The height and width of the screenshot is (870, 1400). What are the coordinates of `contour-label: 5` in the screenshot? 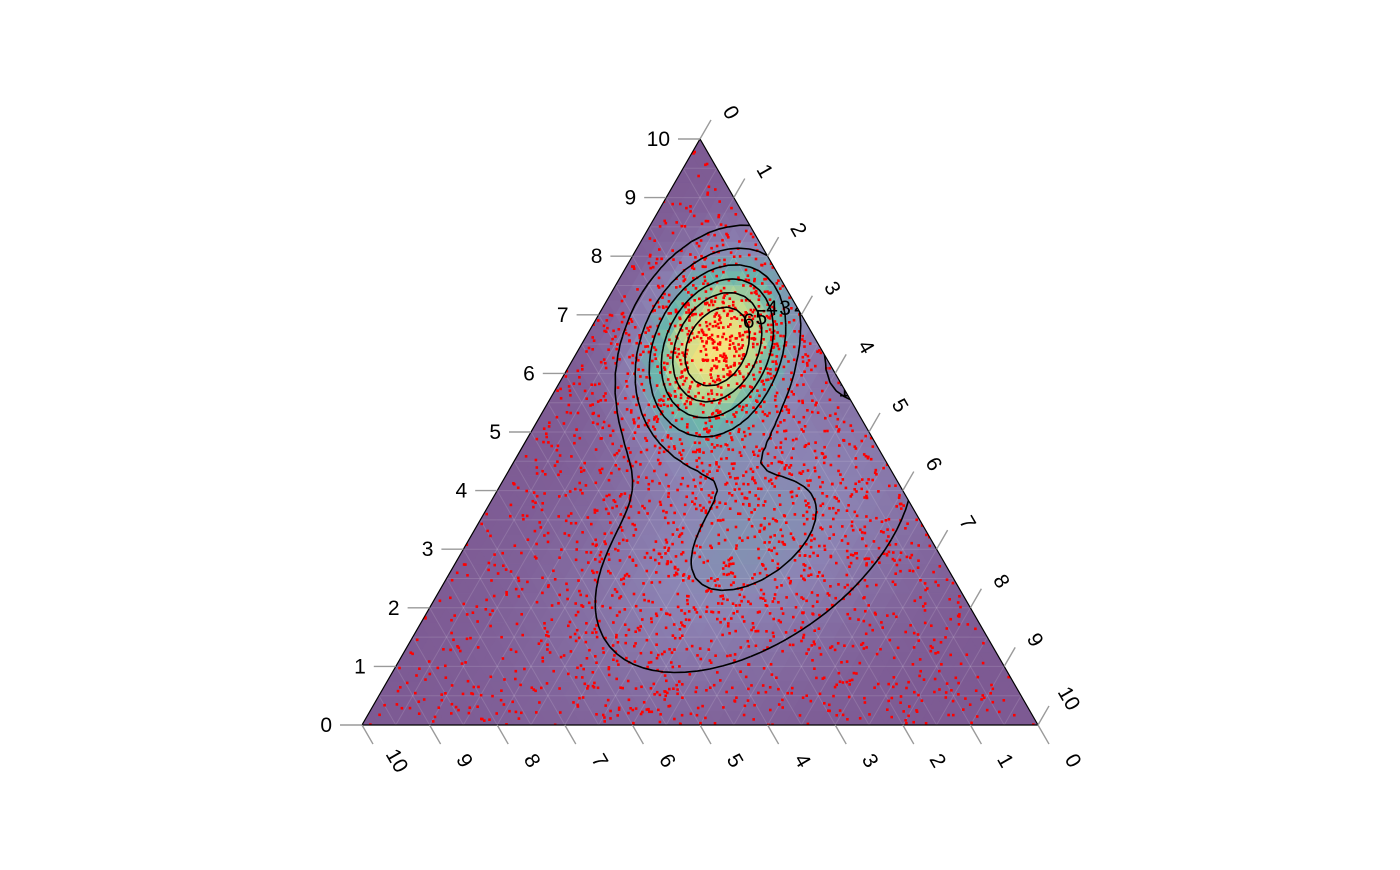 It's located at (761, 318).